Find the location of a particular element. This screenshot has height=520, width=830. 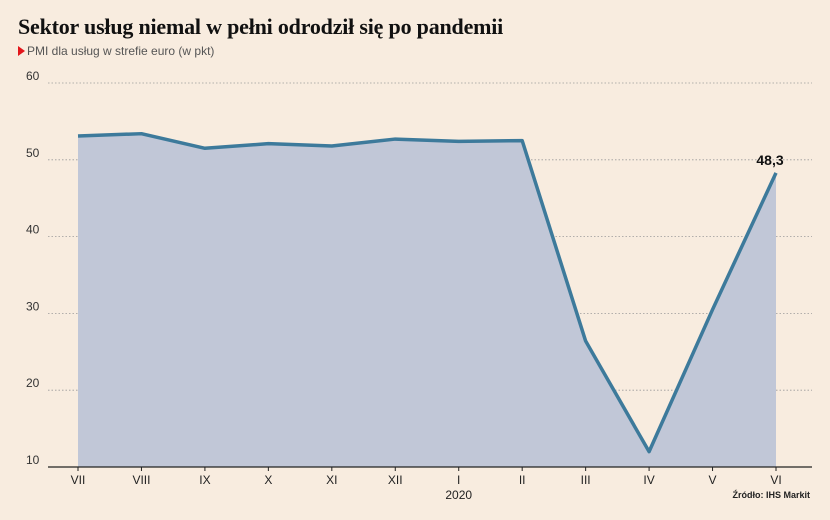

x-tick-label: VII is located at coordinates (78, 480).